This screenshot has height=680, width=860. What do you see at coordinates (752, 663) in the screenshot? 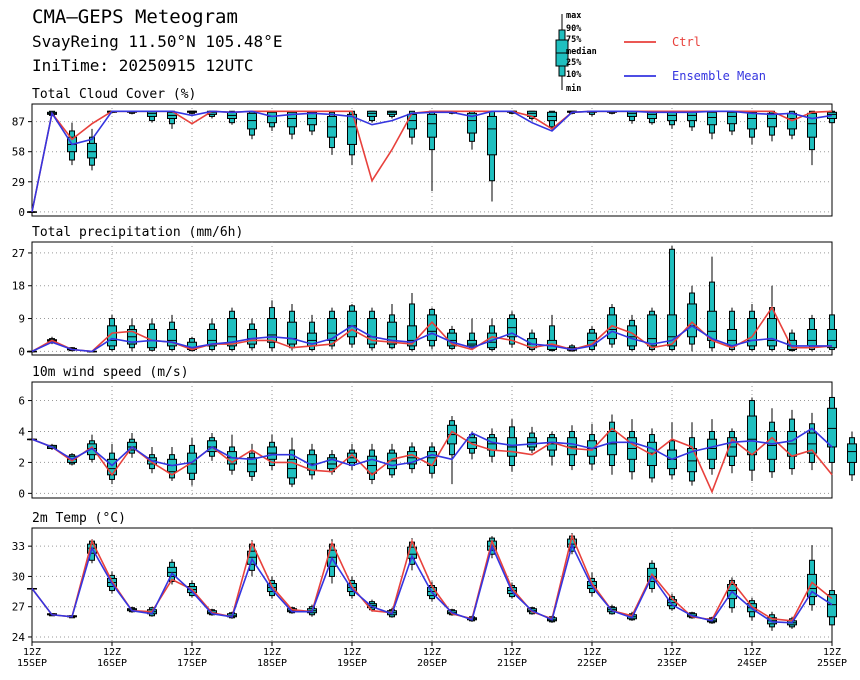
I see `x-tick-date: 24SEP` at bounding box center [752, 663].